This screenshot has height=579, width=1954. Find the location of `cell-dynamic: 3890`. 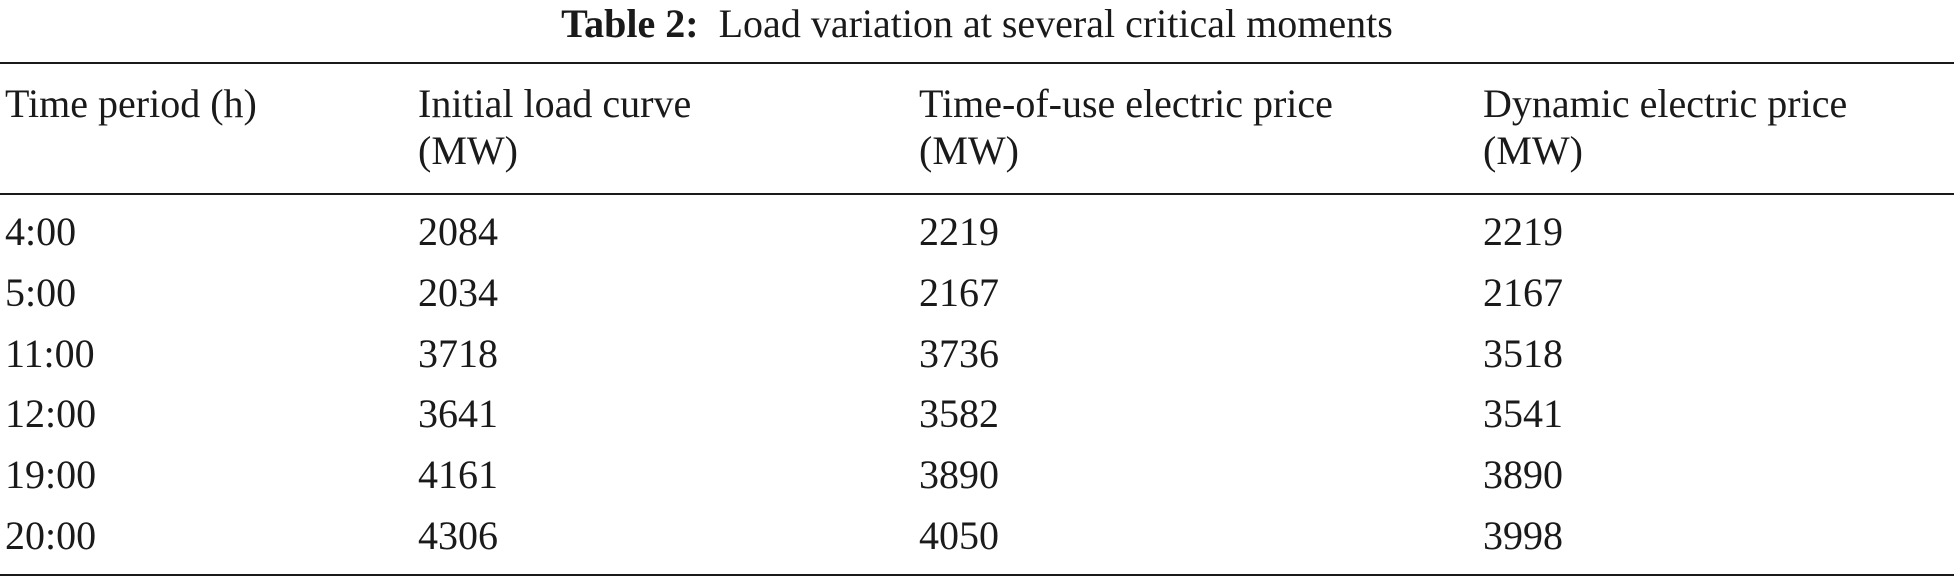

cell-dynamic: 3890 is located at coordinates (1523, 474).